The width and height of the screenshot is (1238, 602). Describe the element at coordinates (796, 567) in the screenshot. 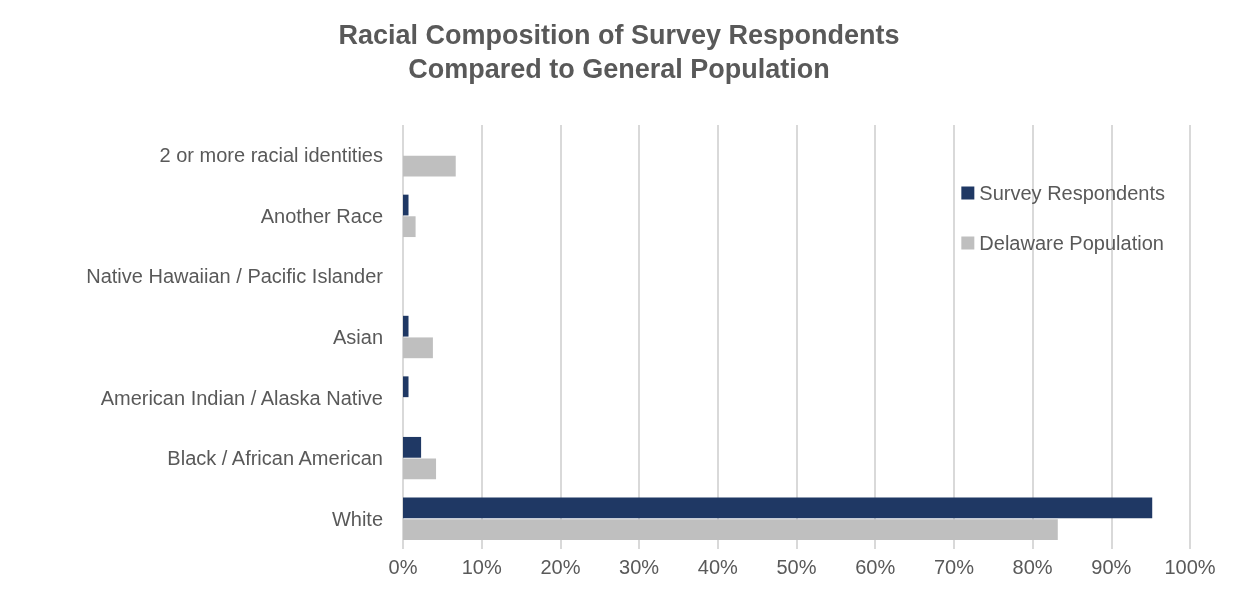

I see `x-tick-label: 50%` at that location.